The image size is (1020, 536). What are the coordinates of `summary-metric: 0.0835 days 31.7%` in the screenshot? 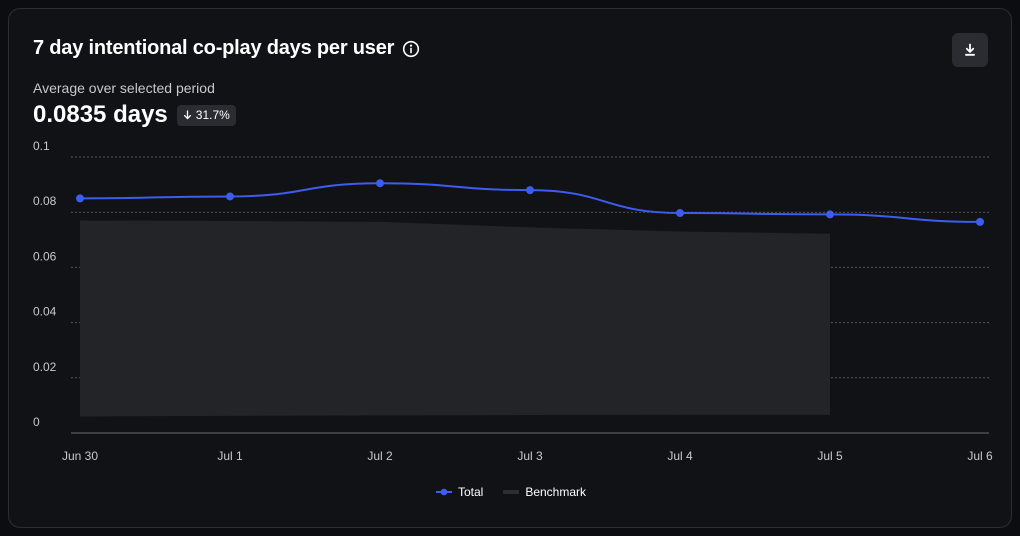 It's located at (134, 115).